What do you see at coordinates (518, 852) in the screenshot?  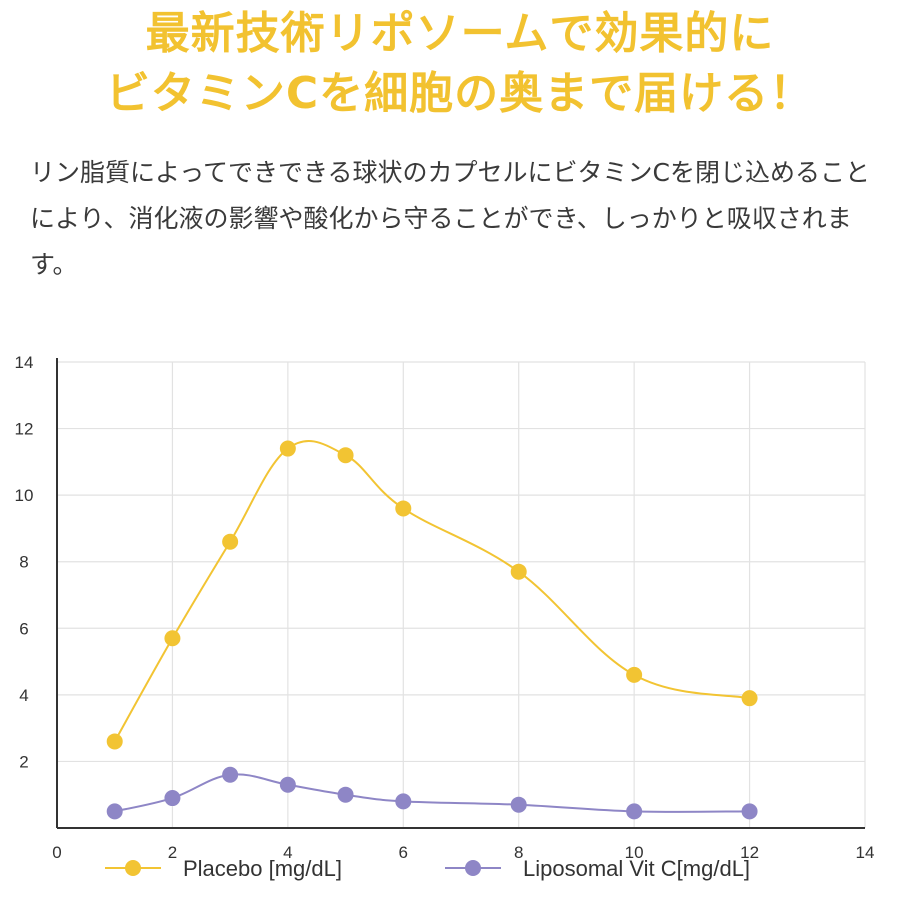 I see `x-tick-label: 8` at bounding box center [518, 852].